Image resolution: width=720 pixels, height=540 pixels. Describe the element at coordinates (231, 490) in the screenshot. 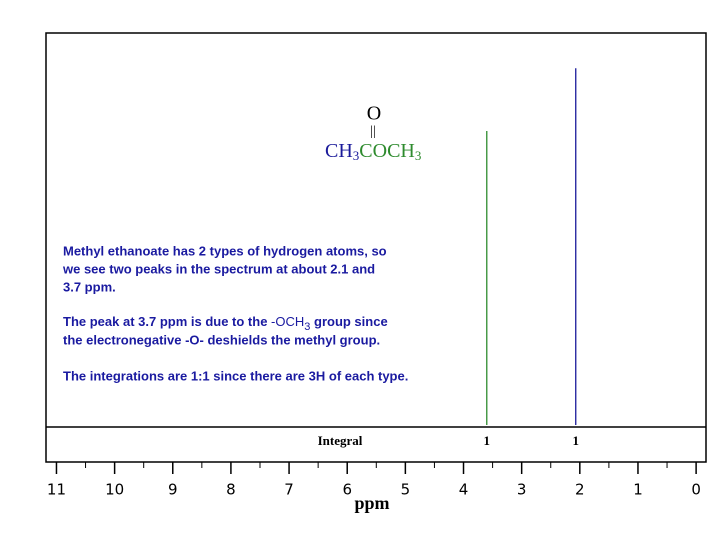

I see `x-tick-label: 8` at that location.